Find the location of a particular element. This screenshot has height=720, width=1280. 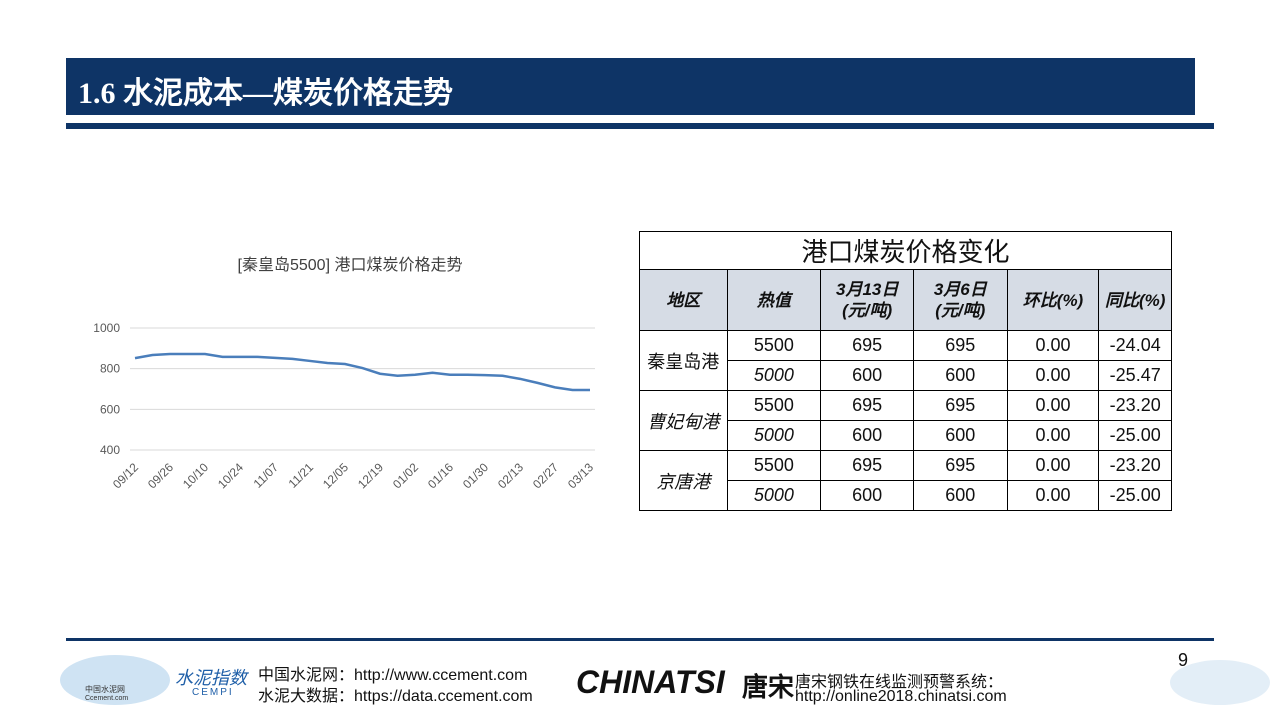

cell: 京唐港 is located at coordinates (683, 480).